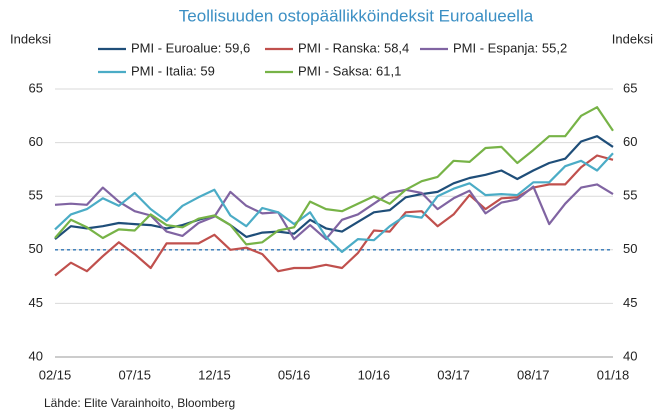  Describe the element at coordinates (173, 70) in the screenshot. I see `legend-label: PMI - Italia: 59` at that location.